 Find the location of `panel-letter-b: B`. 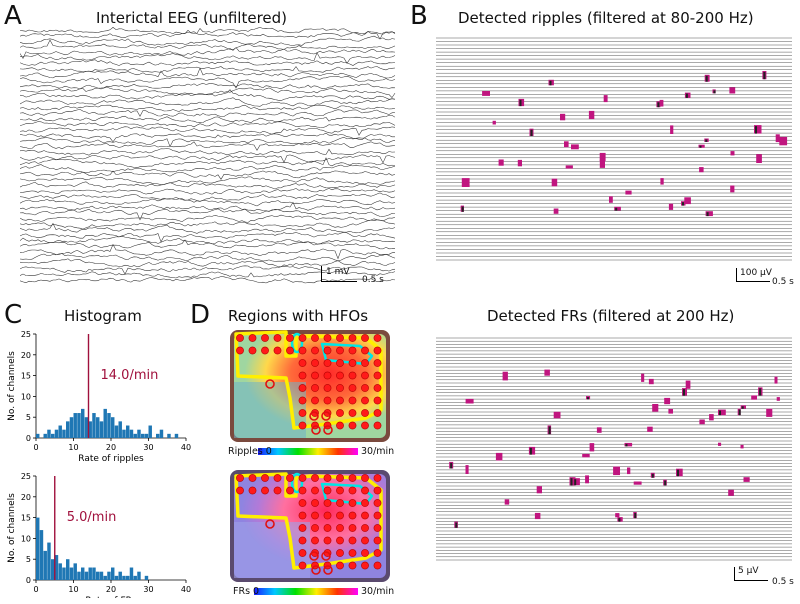

panel-letter-b: B is located at coordinates (419, 16).